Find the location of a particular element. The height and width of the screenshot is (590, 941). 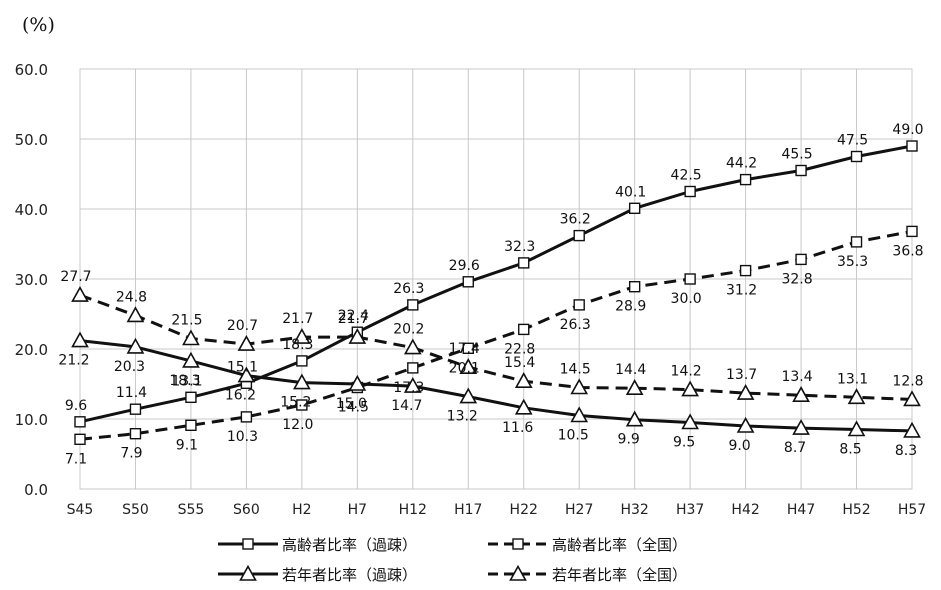

data-label-series-2: 32.8 is located at coordinates (796, 279).